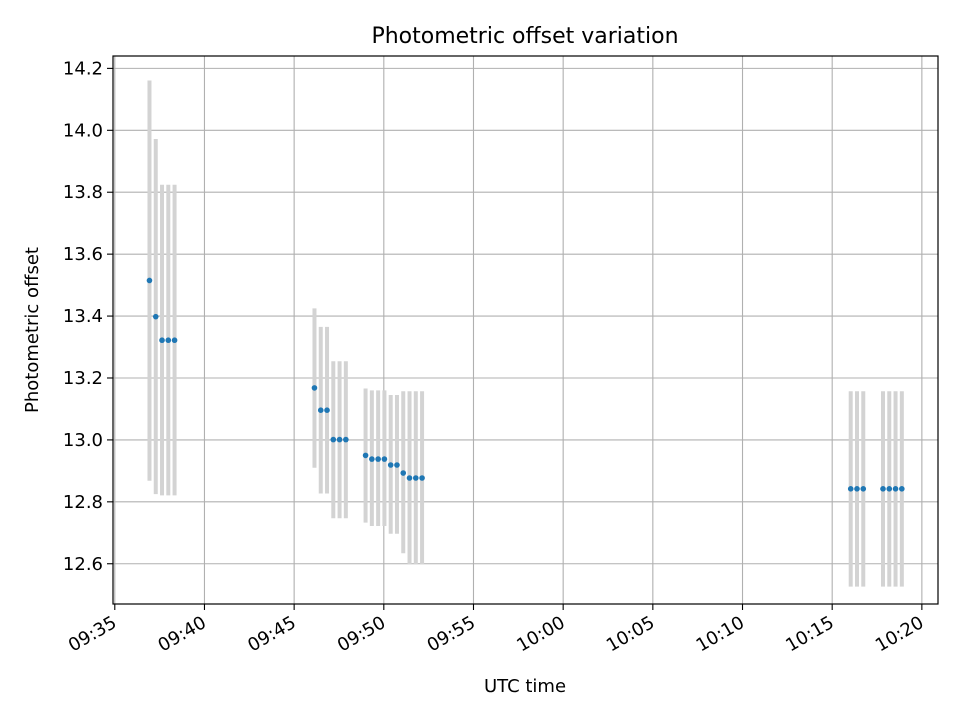 The image size is (960, 720). I want to click on y-tick-label: 13.8, so click(83, 192).